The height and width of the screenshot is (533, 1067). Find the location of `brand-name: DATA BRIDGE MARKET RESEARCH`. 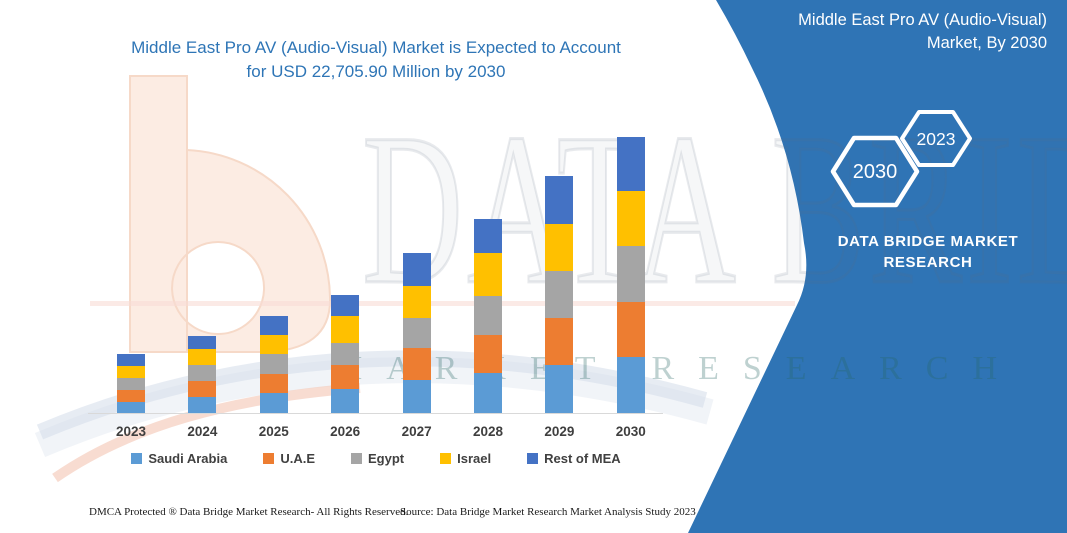

brand-name: DATA BRIDGE MARKET RESEARCH is located at coordinates (928, 252).